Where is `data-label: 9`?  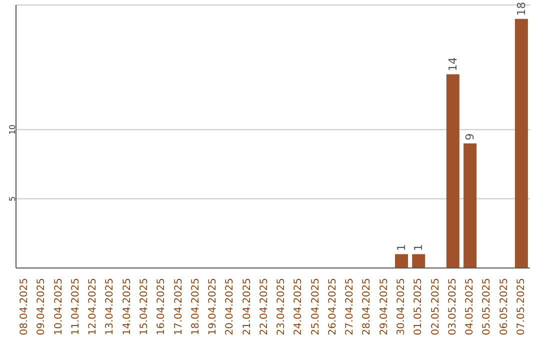 data-label: 9 is located at coordinates (470, 136).